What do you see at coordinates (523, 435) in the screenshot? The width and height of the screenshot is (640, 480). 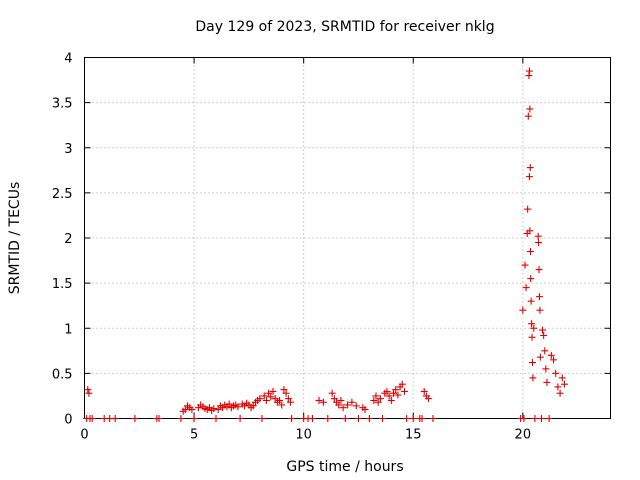 I see `x-tick-label: 20` at bounding box center [523, 435].